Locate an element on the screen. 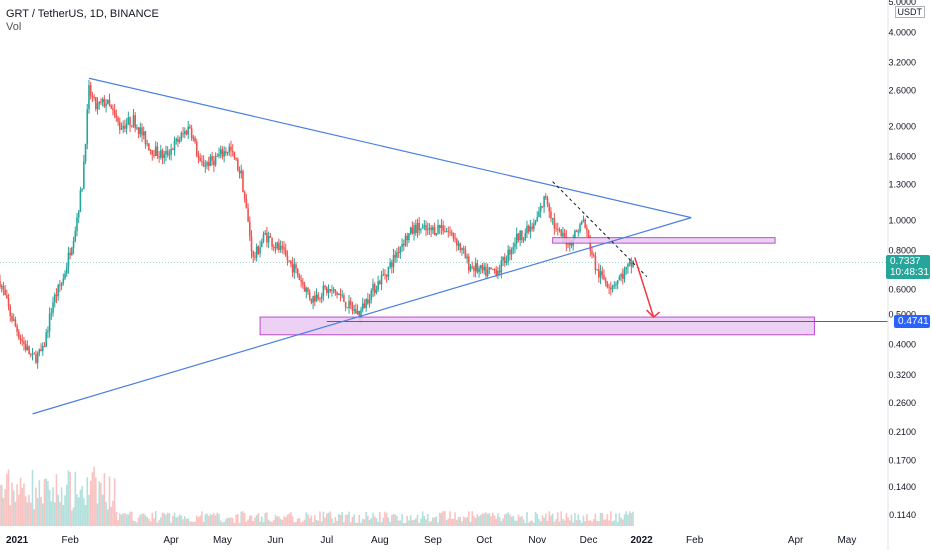  time-axis-tick-label: Feb is located at coordinates (71, 540).